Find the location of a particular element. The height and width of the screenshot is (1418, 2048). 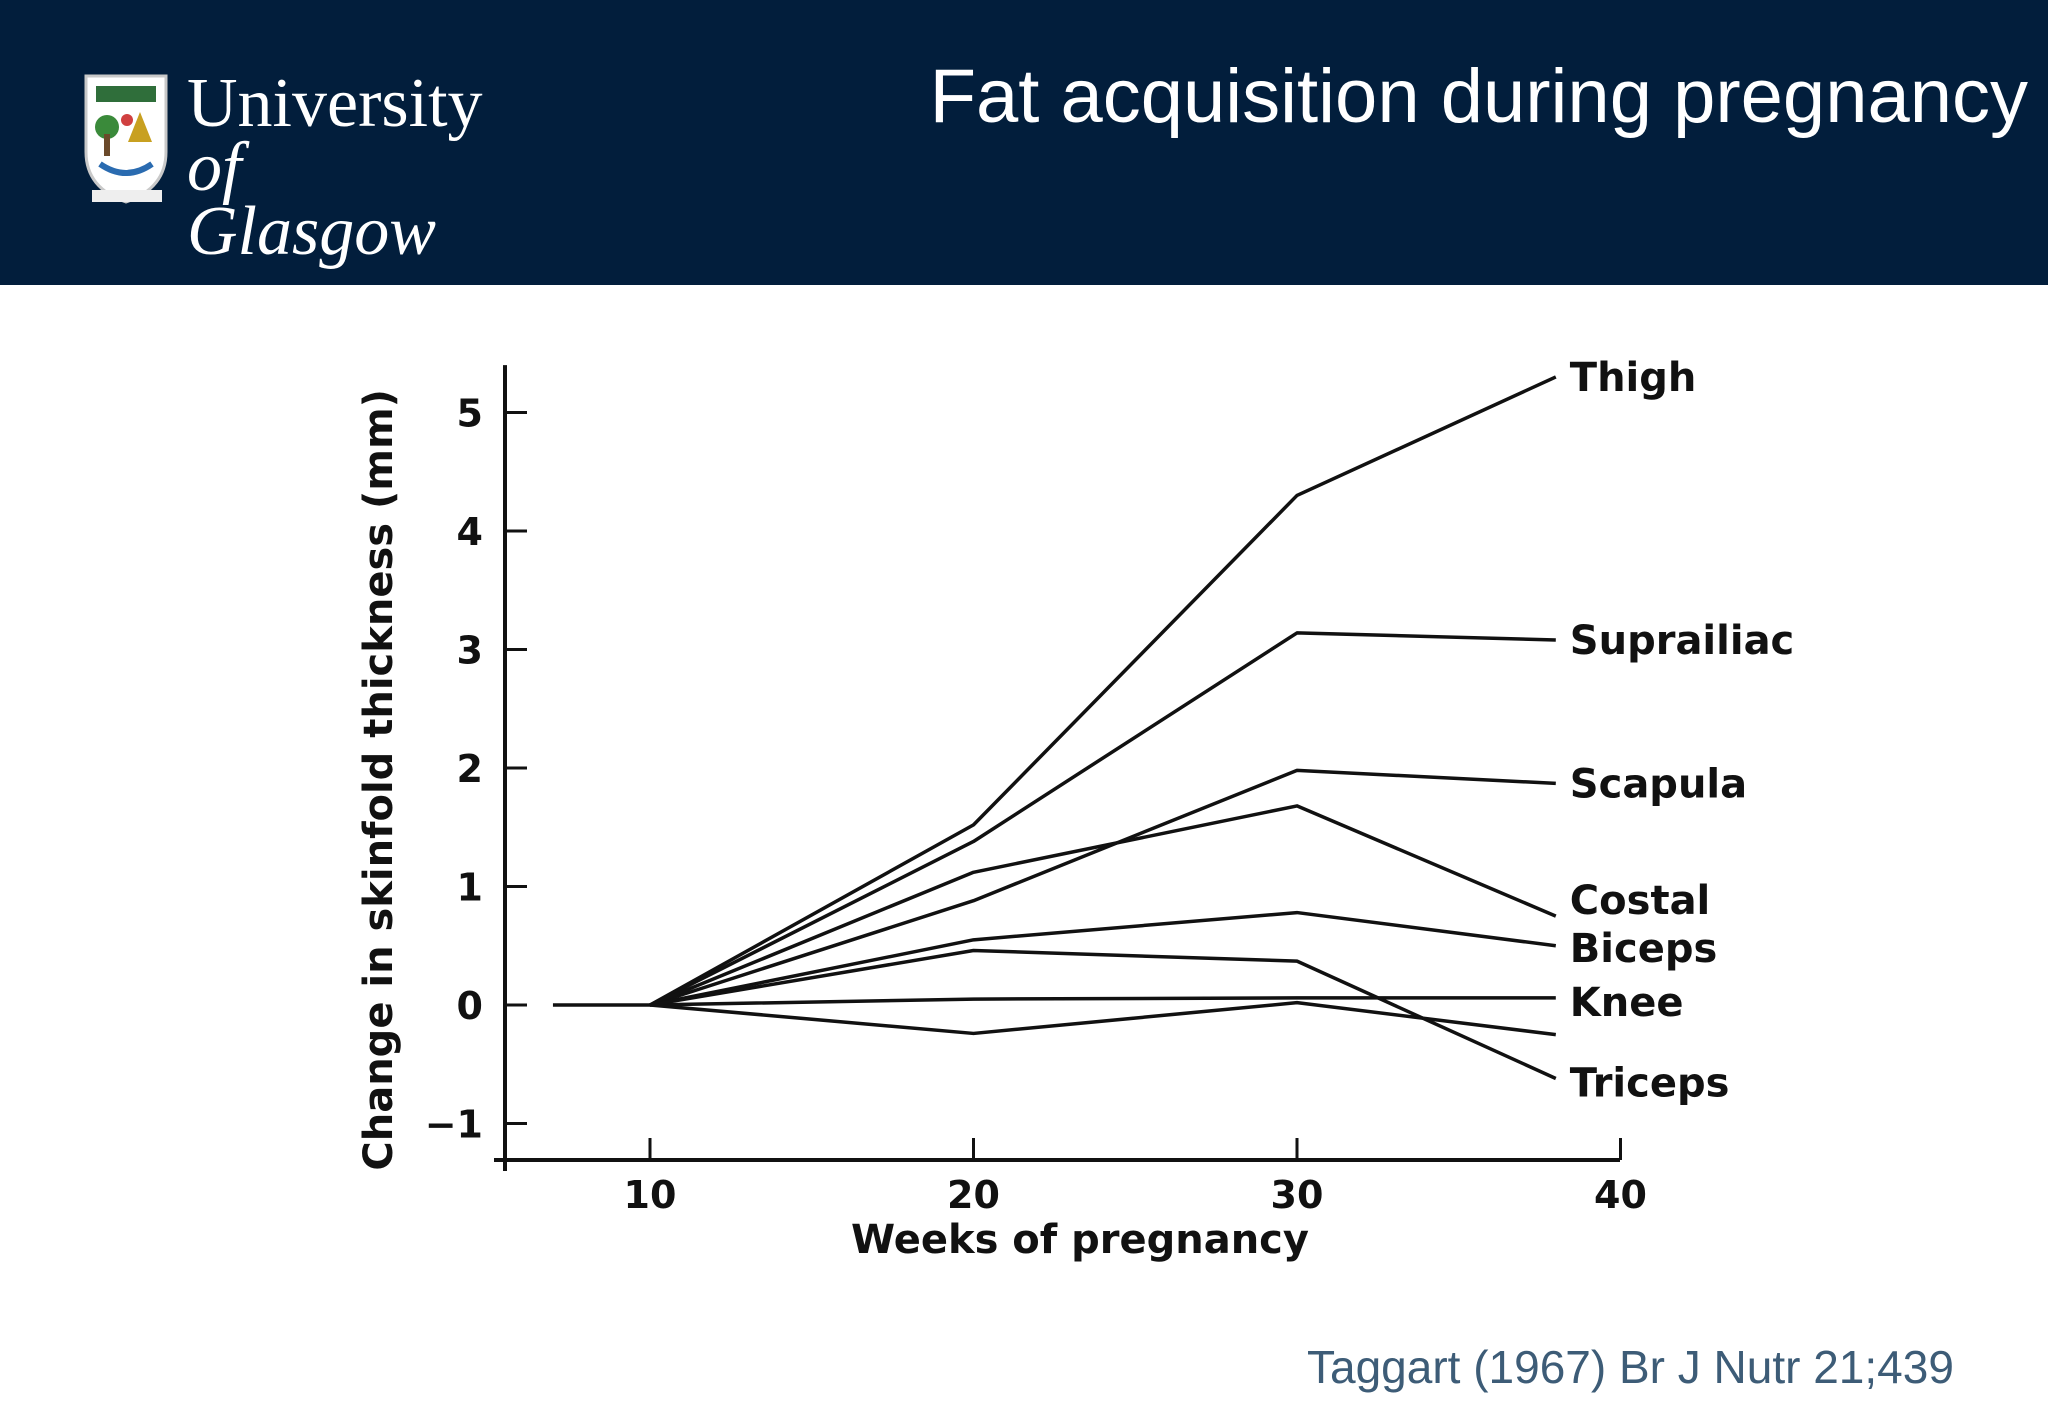

university-logo: University of Glasgow is located at coordinates (292, 168).